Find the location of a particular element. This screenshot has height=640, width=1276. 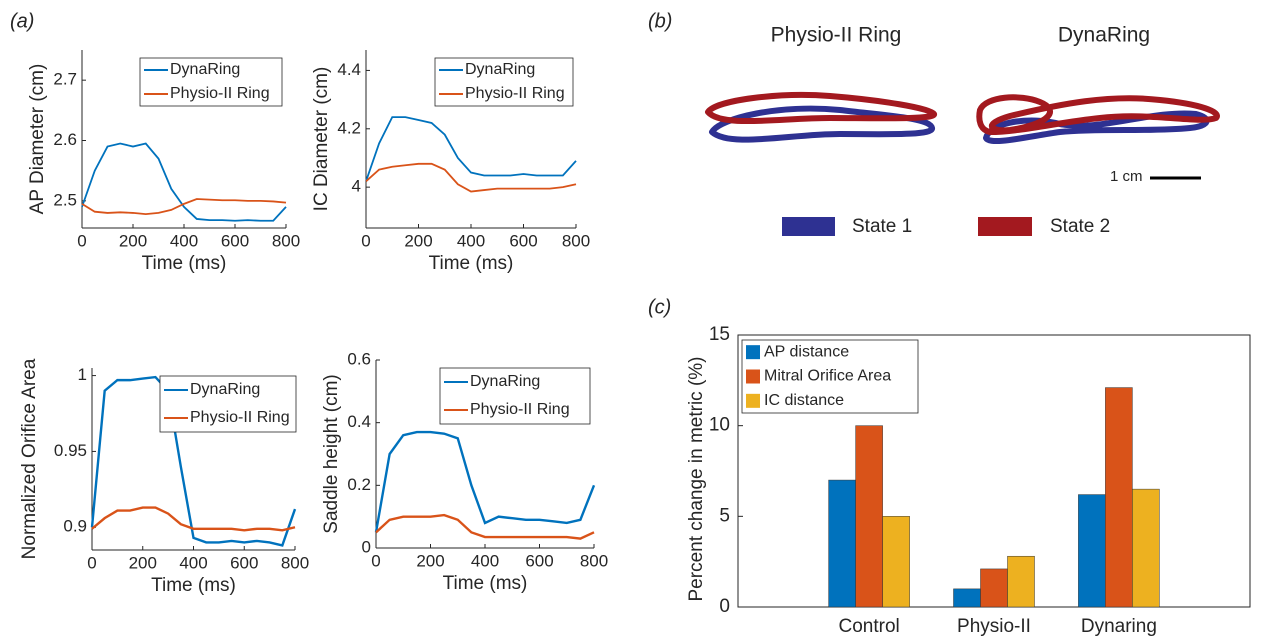

y-tick-label: 4 is located at coordinates (356, 186).